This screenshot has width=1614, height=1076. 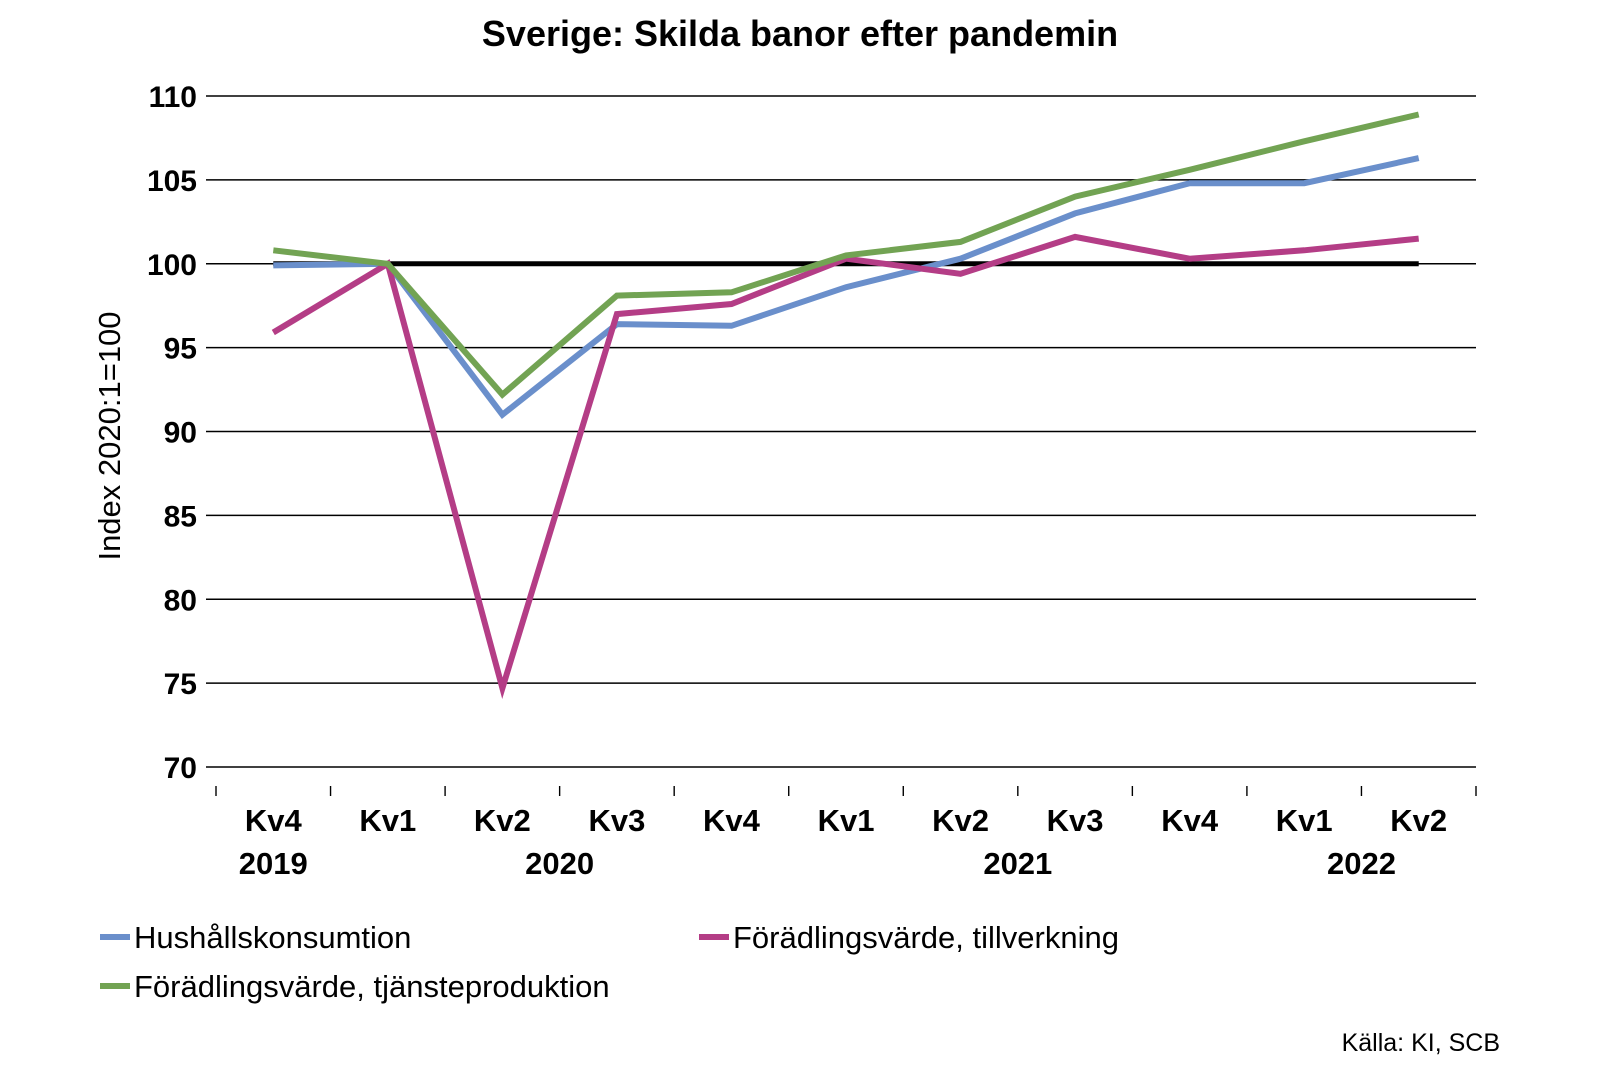 What do you see at coordinates (109, 435) in the screenshot?
I see `y-axis-label: Index 2020:1=100` at bounding box center [109, 435].